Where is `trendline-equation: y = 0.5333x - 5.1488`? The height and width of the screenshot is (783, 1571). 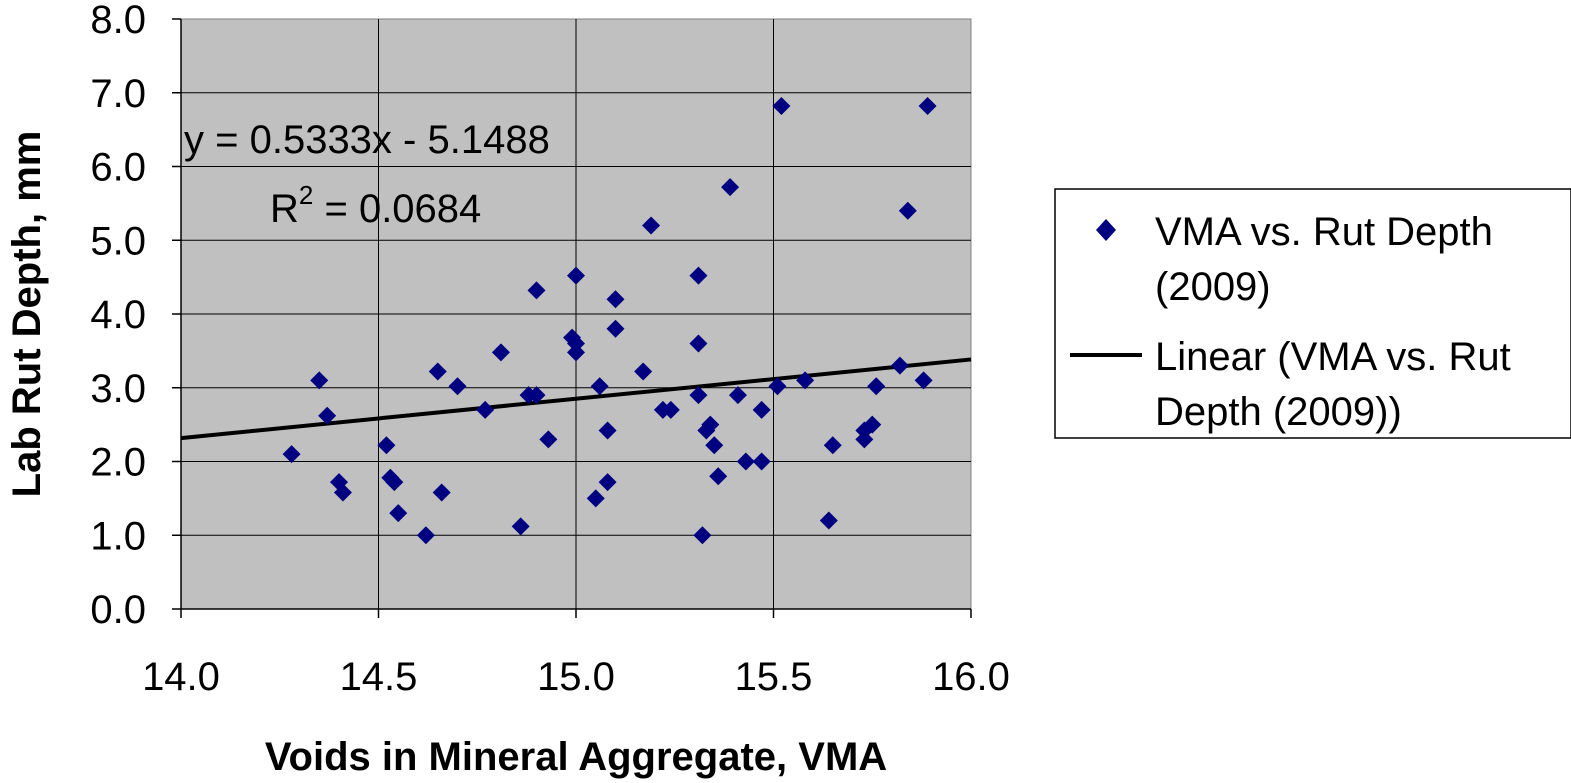
trendline-equation: y = 0.5333x - 5.1488 is located at coordinates (367, 140).